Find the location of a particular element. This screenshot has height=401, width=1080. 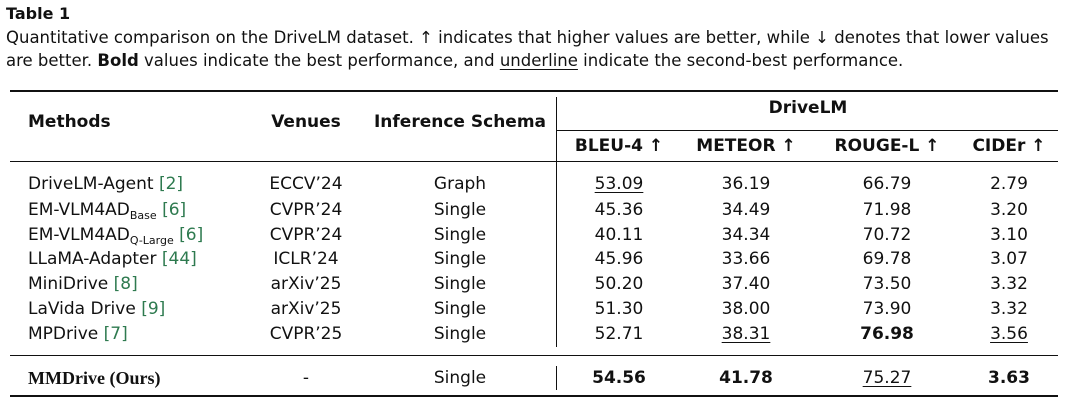

score-cell: 66.79 is located at coordinates (887, 184).